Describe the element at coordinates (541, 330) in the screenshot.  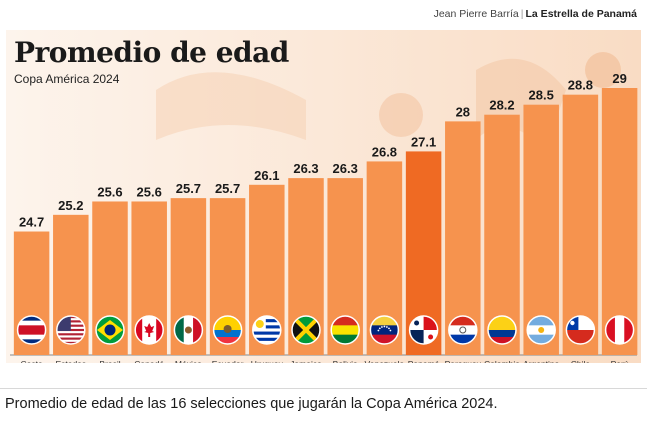
I see `argentina-flag-icon` at that location.